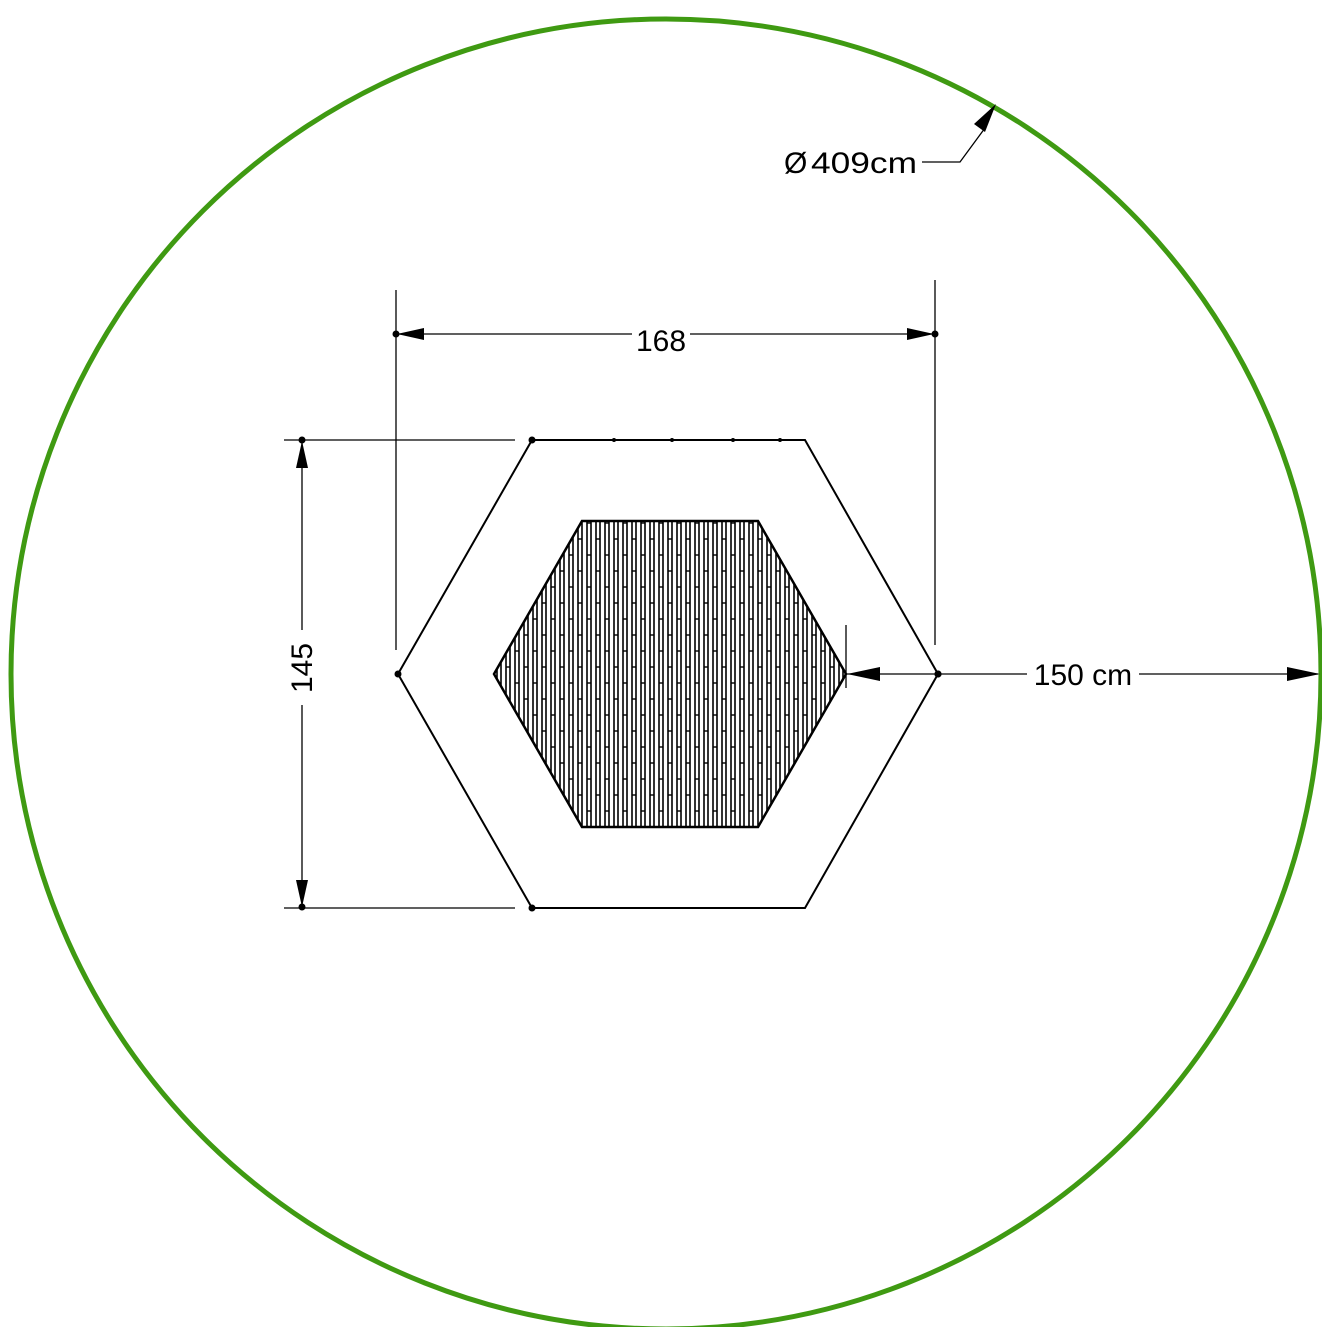  I want to click on diameter-label: 409cm, so click(864, 163).